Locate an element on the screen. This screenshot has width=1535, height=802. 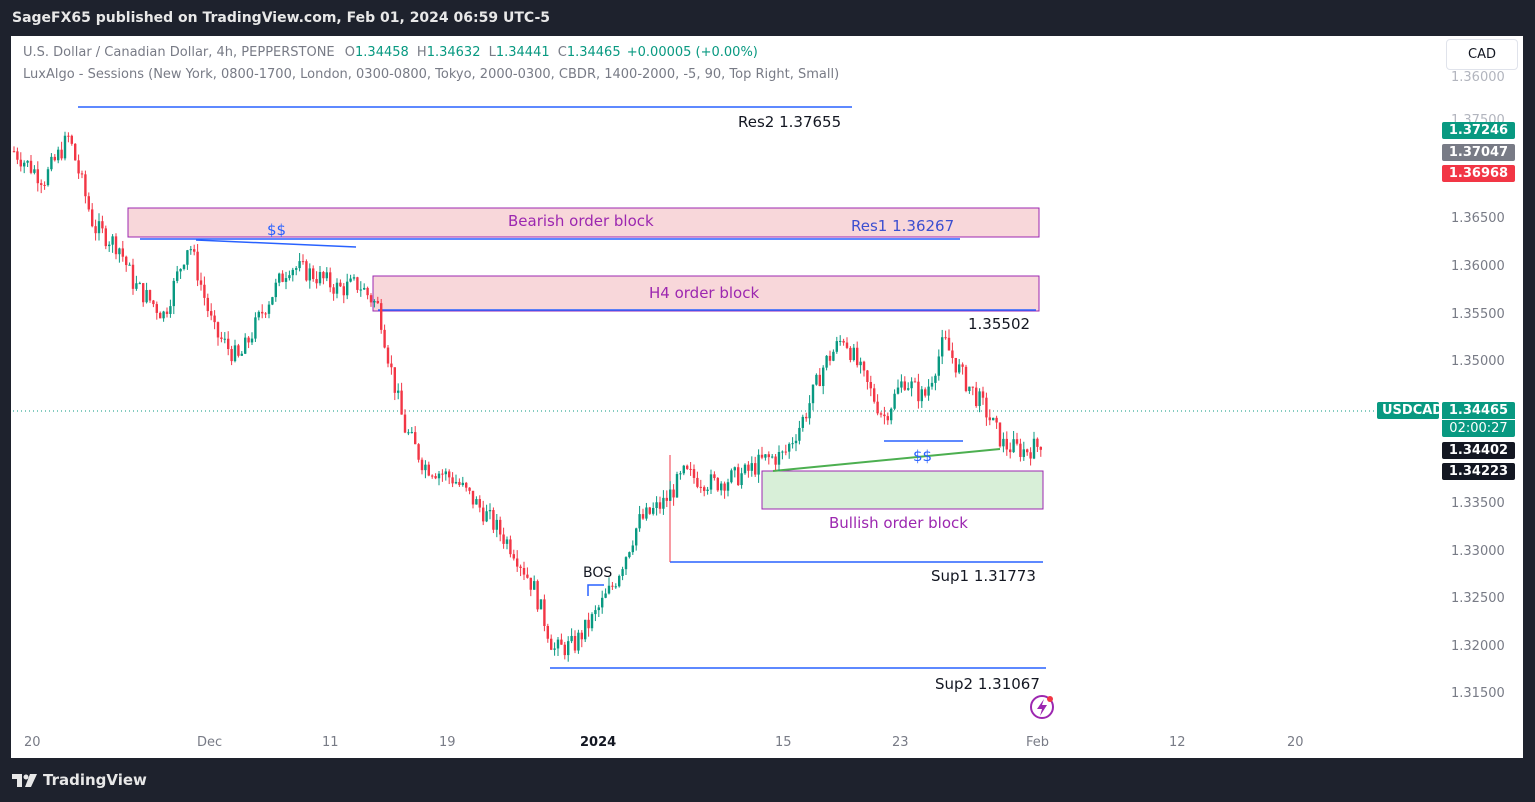
currency-button: CAD is located at coordinates (1482, 54).